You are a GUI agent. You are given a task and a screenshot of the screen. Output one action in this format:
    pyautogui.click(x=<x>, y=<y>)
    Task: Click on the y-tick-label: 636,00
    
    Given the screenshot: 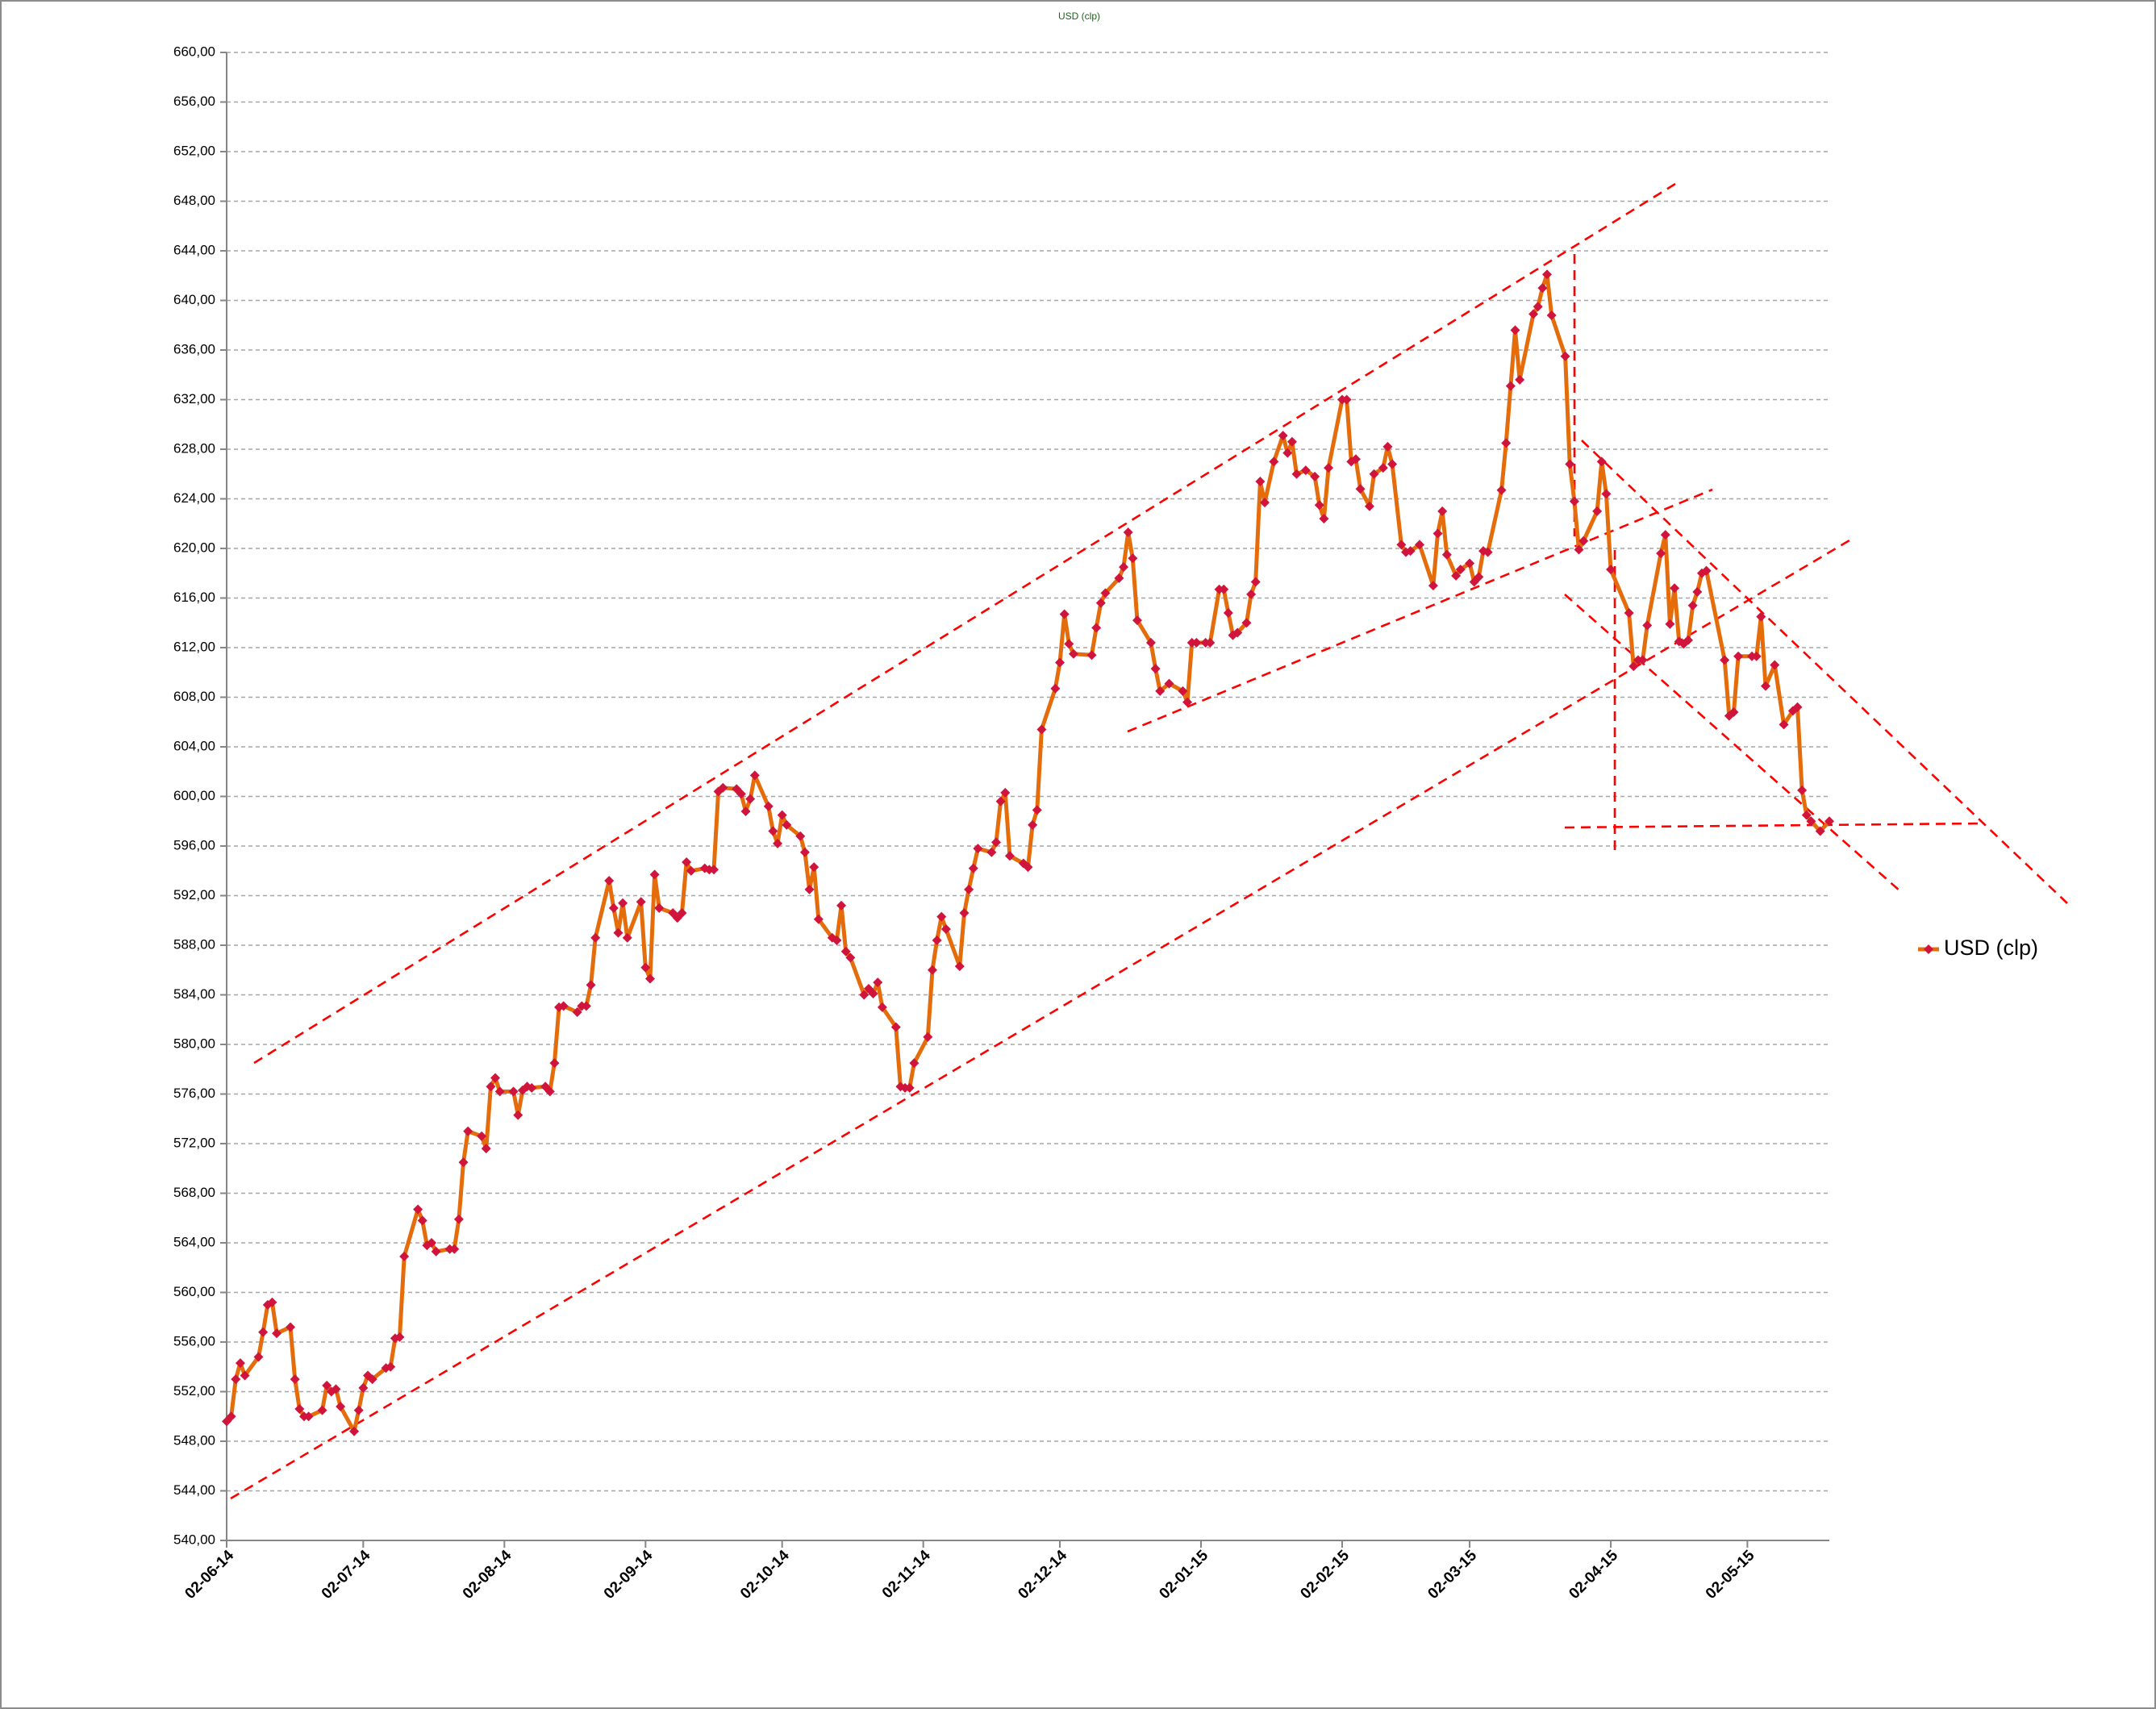 What is the action you would take?
    pyautogui.click(x=194, y=348)
    